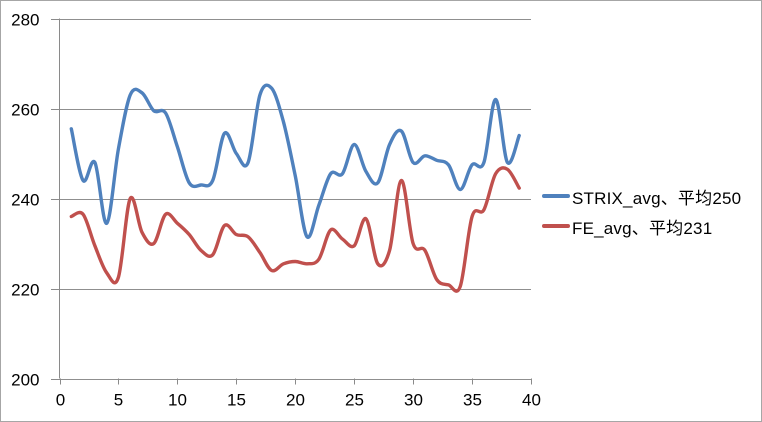 This screenshot has width=762, height=422. I want to click on x-axis-tick-label: 5, so click(118, 400).